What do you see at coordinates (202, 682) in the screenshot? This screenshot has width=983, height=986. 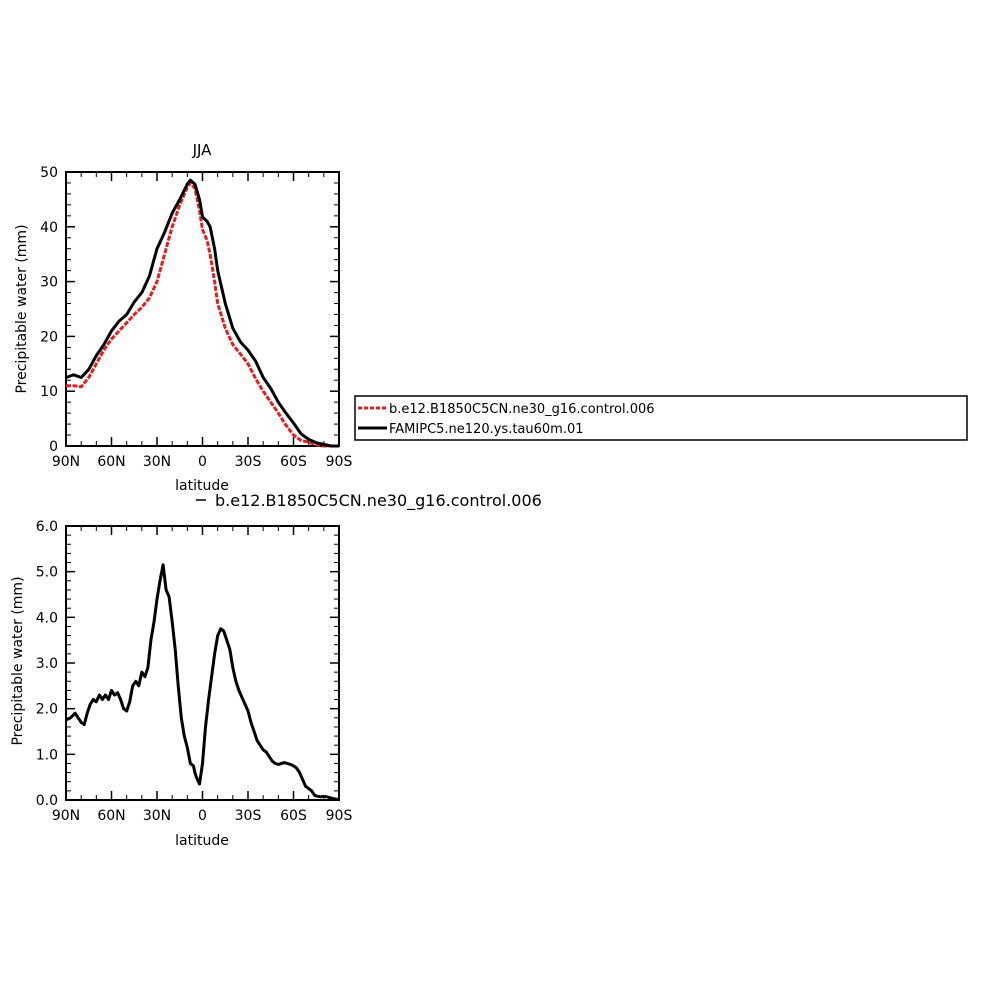 I see `series-line-difference` at bounding box center [202, 682].